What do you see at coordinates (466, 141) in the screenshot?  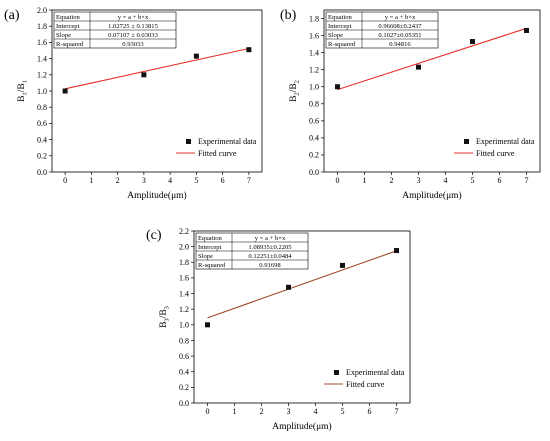 I see `legend-point-marker` at bounding box center [466, 141].